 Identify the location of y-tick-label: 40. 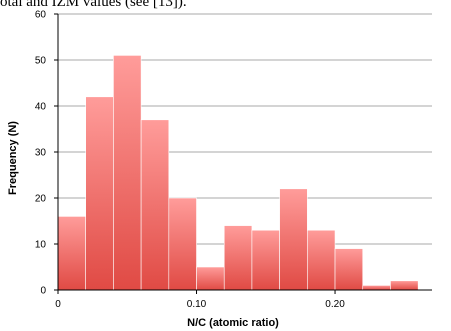
(41, 107).